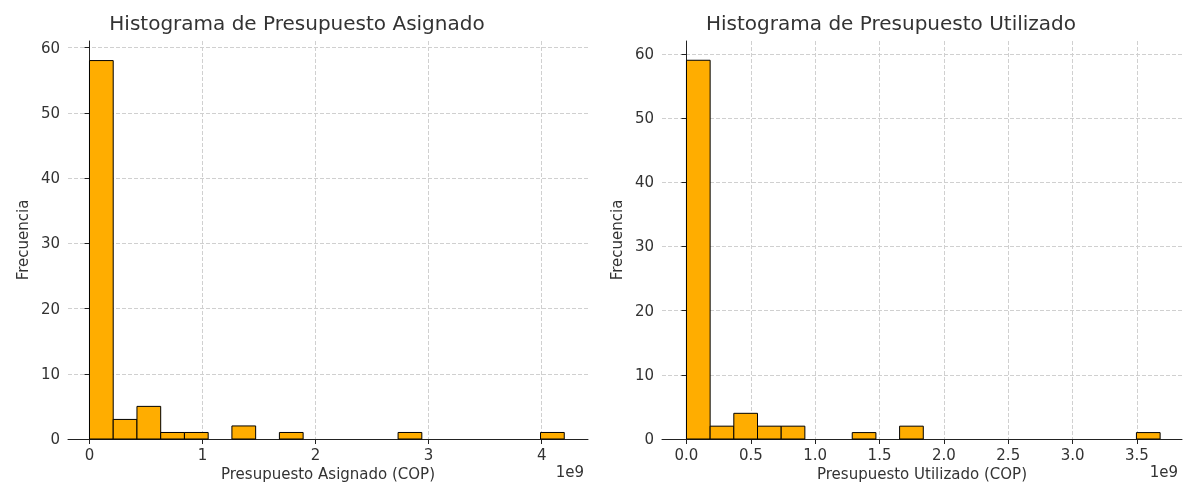 The image size is (1188, 488). I want to click on x-tick-label: 0, so click(89, 454).